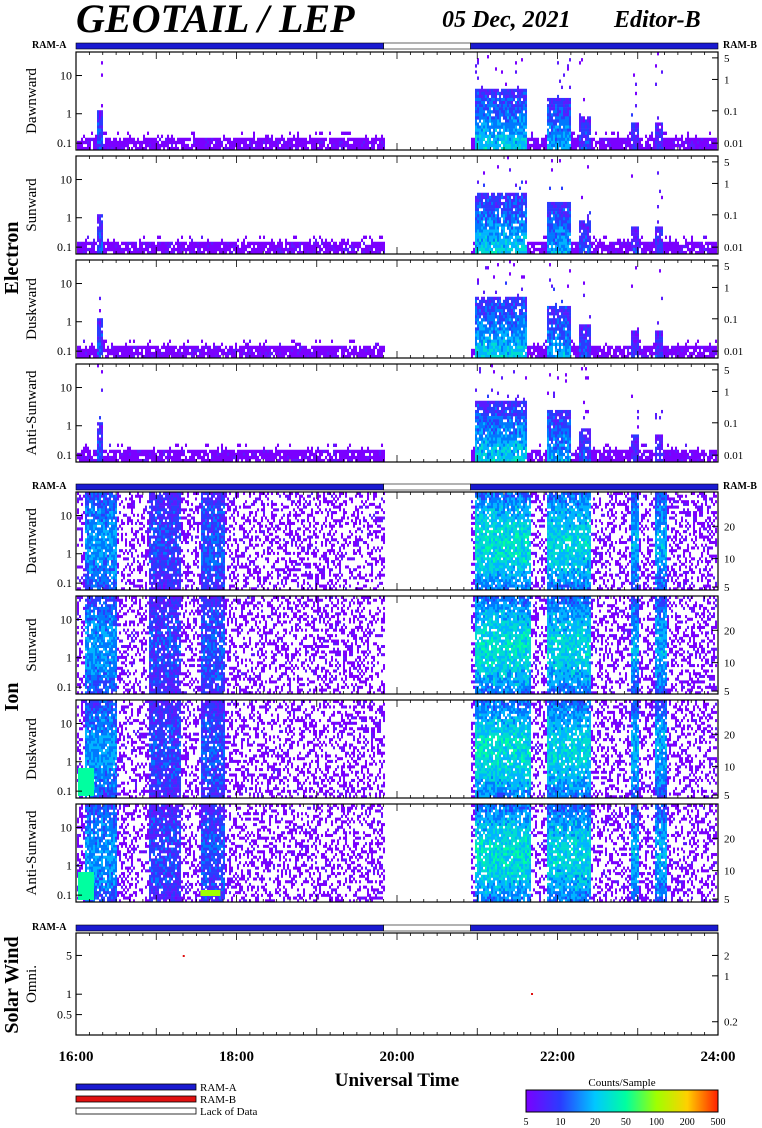  I want to click on panel-ion-duskward: Duskward 10 1 0.1 20 10 5, so click(380, 750).